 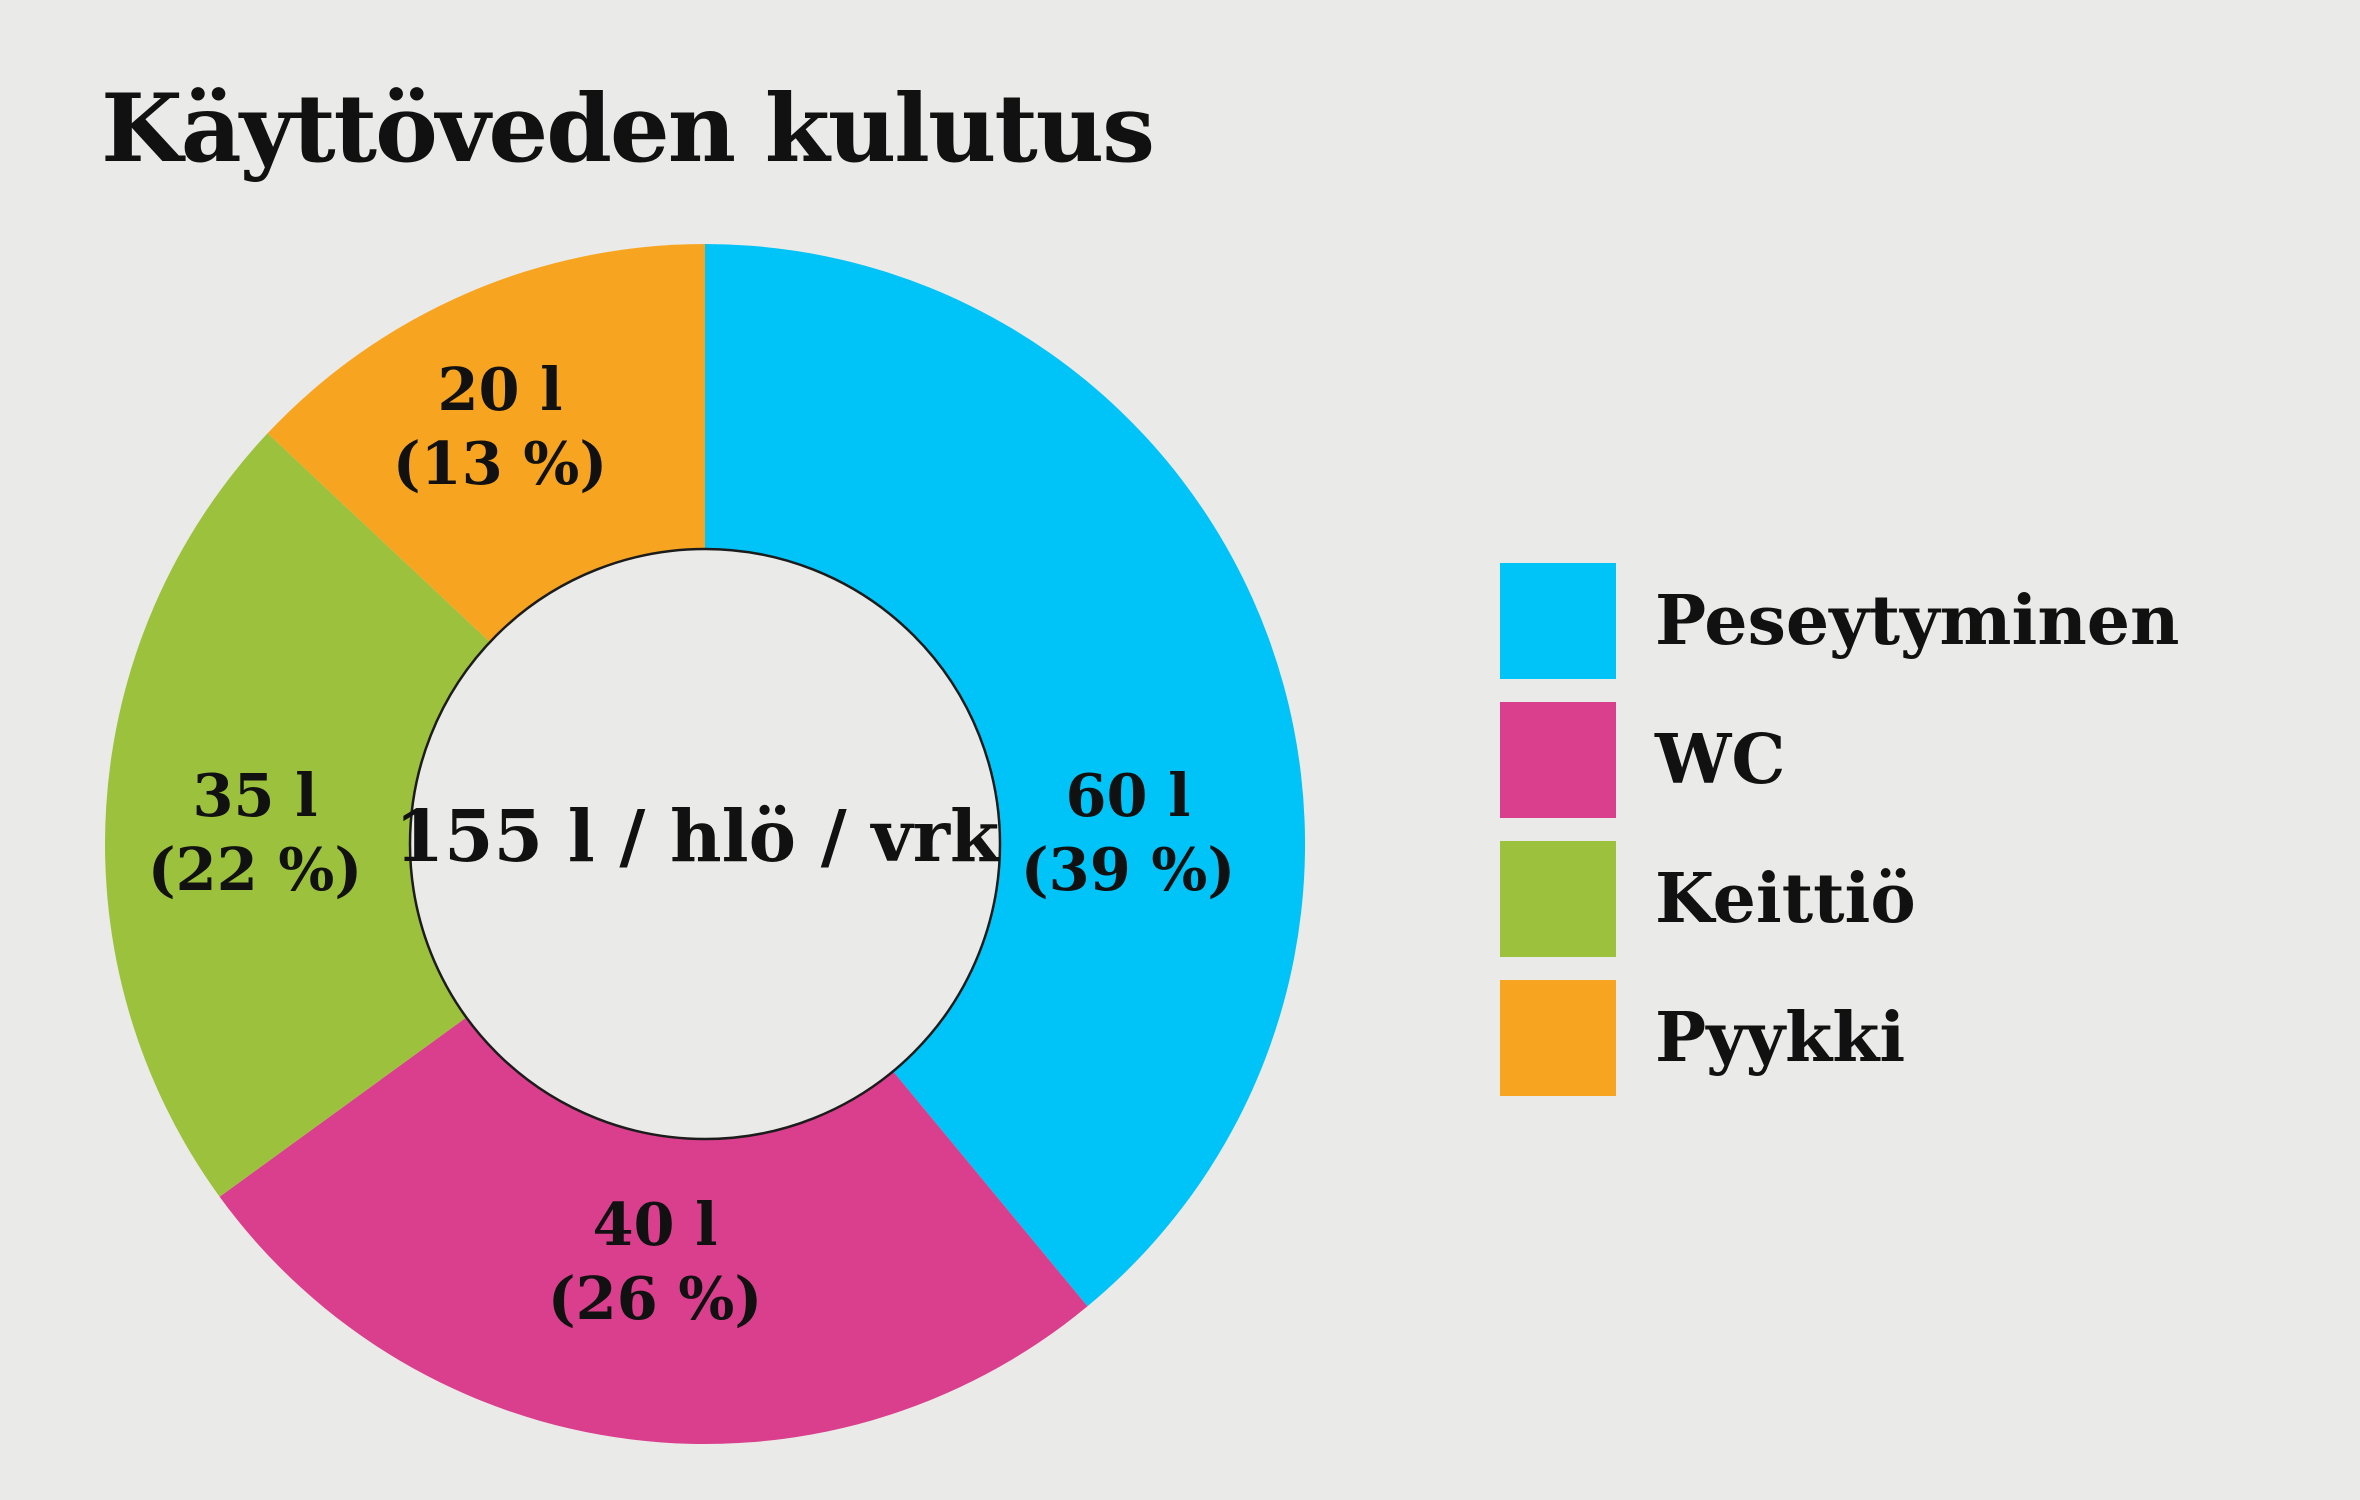 I want to click on slice-pct-label: (22 %), so click(x=255, y=869).